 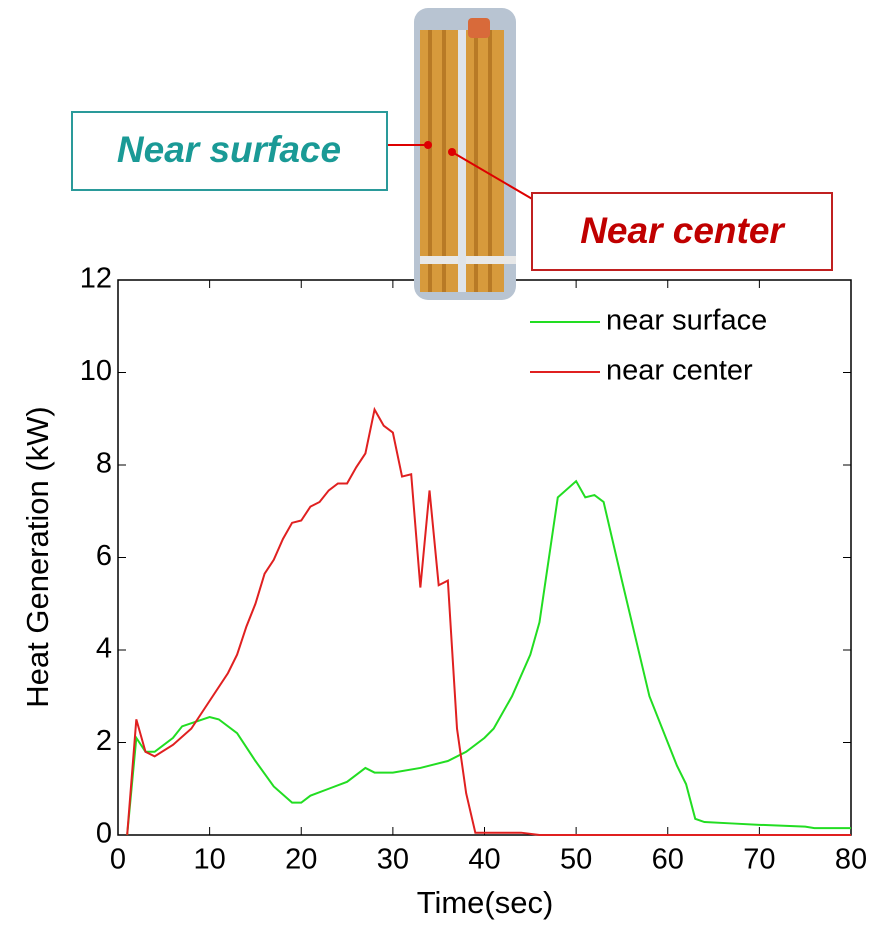 What do you see at coordinates (493, 176) in the screenshot?
I see `pointer-line` at bounding box center [493, 176].